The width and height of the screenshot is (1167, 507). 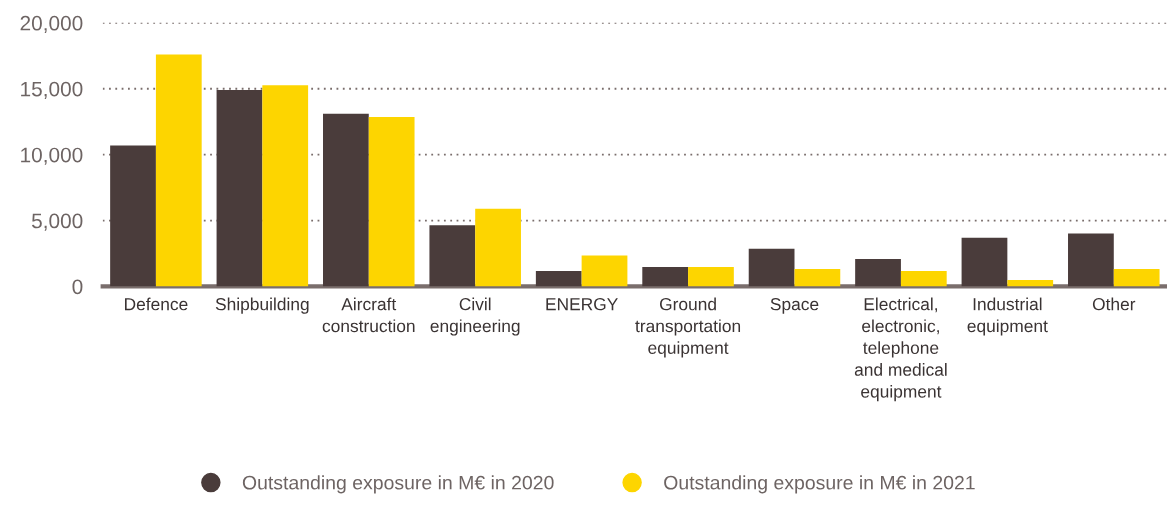 I want to click on y-tick-label: 10,000, so click(x=52, y=156).